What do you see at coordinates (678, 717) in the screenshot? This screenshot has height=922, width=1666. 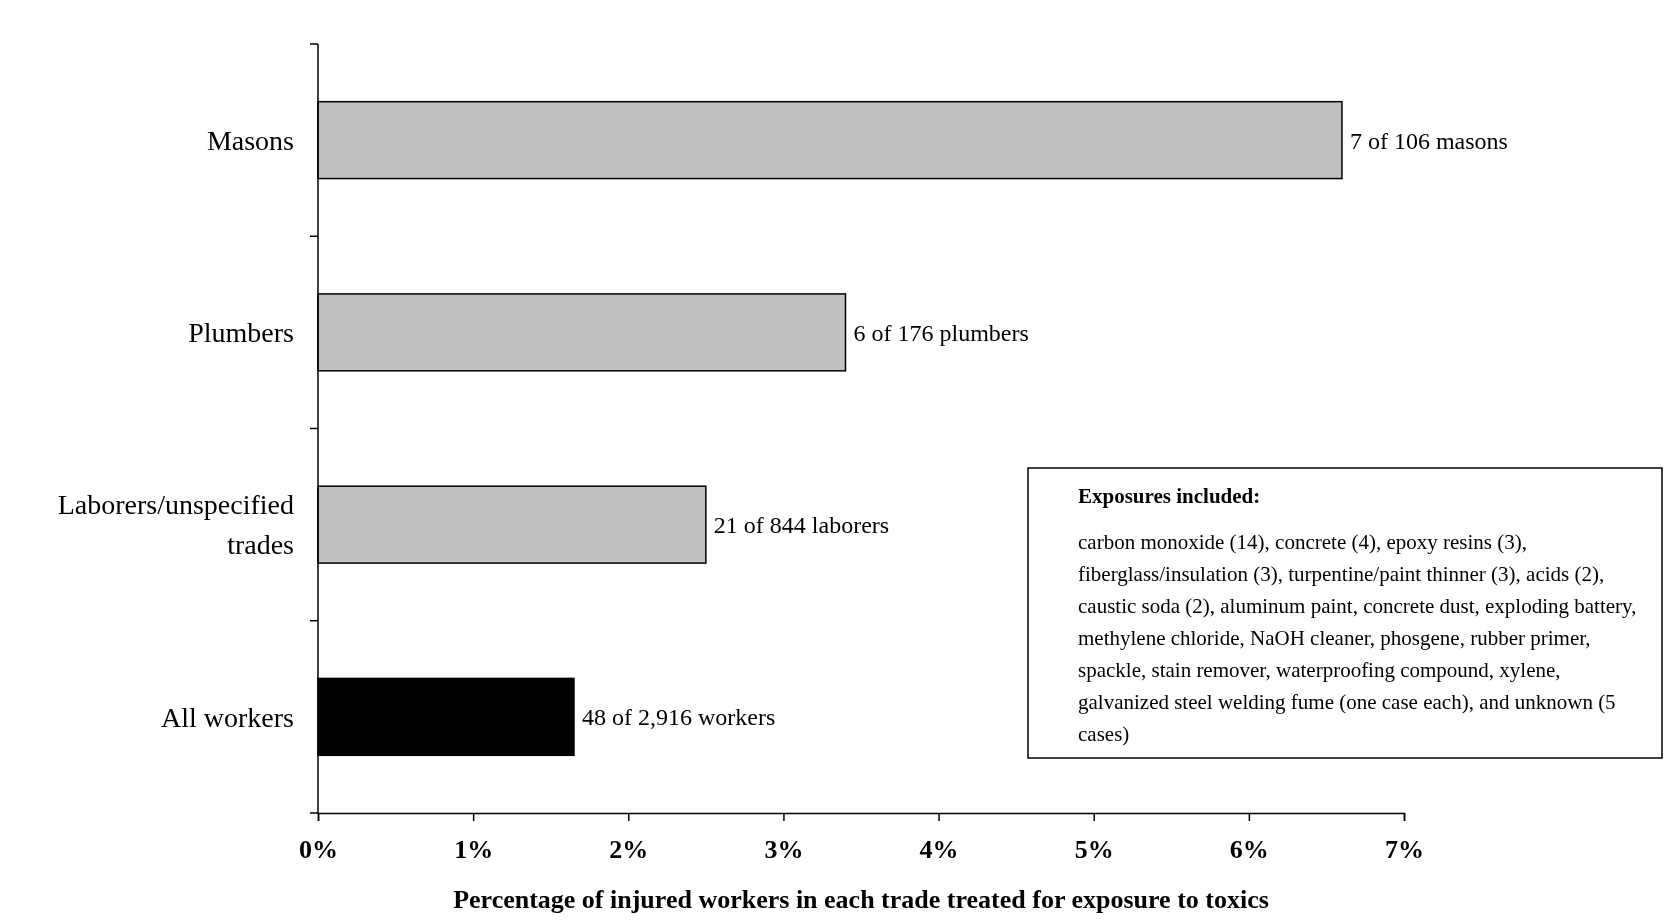 I see `annotation: 48 of 2,916 workers` at bounding box center [678, 717].